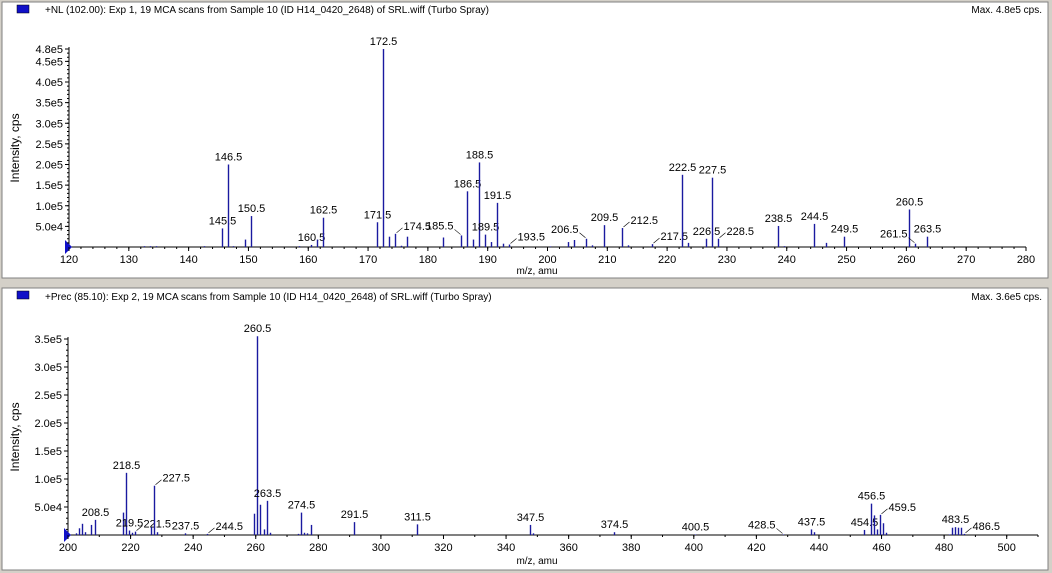 The height and width of the screenshot is (573, 1052). I want to click on x-tick-label: 420, so click(756, 548).